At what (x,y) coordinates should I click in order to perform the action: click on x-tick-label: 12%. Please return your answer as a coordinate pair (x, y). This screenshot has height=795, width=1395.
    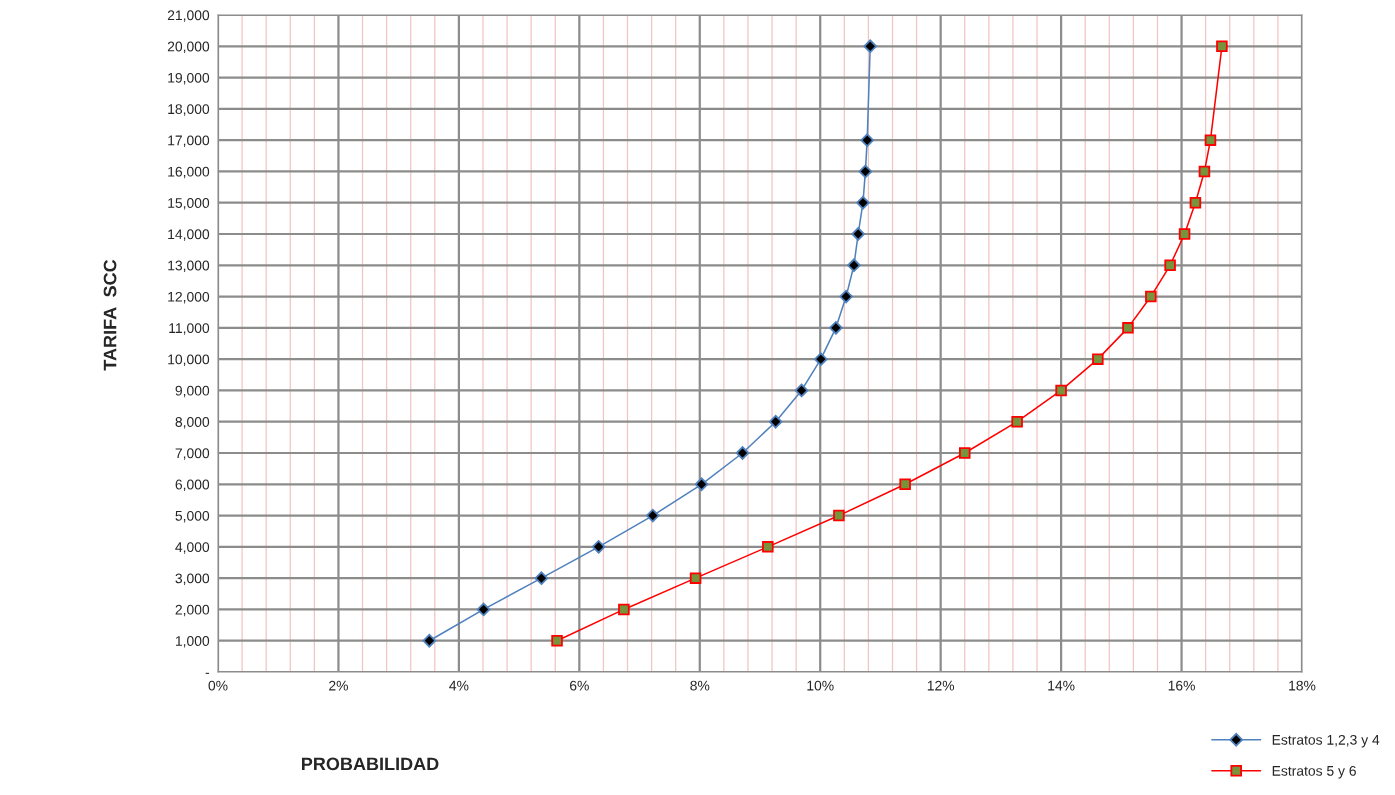
    Looking at the image, I should click on (941, 685).